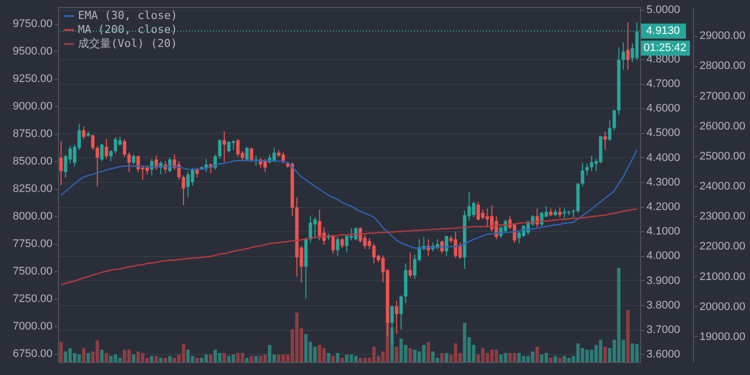 This screenshot has height=375, width=750. I want to click on y-tick-label: 8000.00, so click(32, 216).